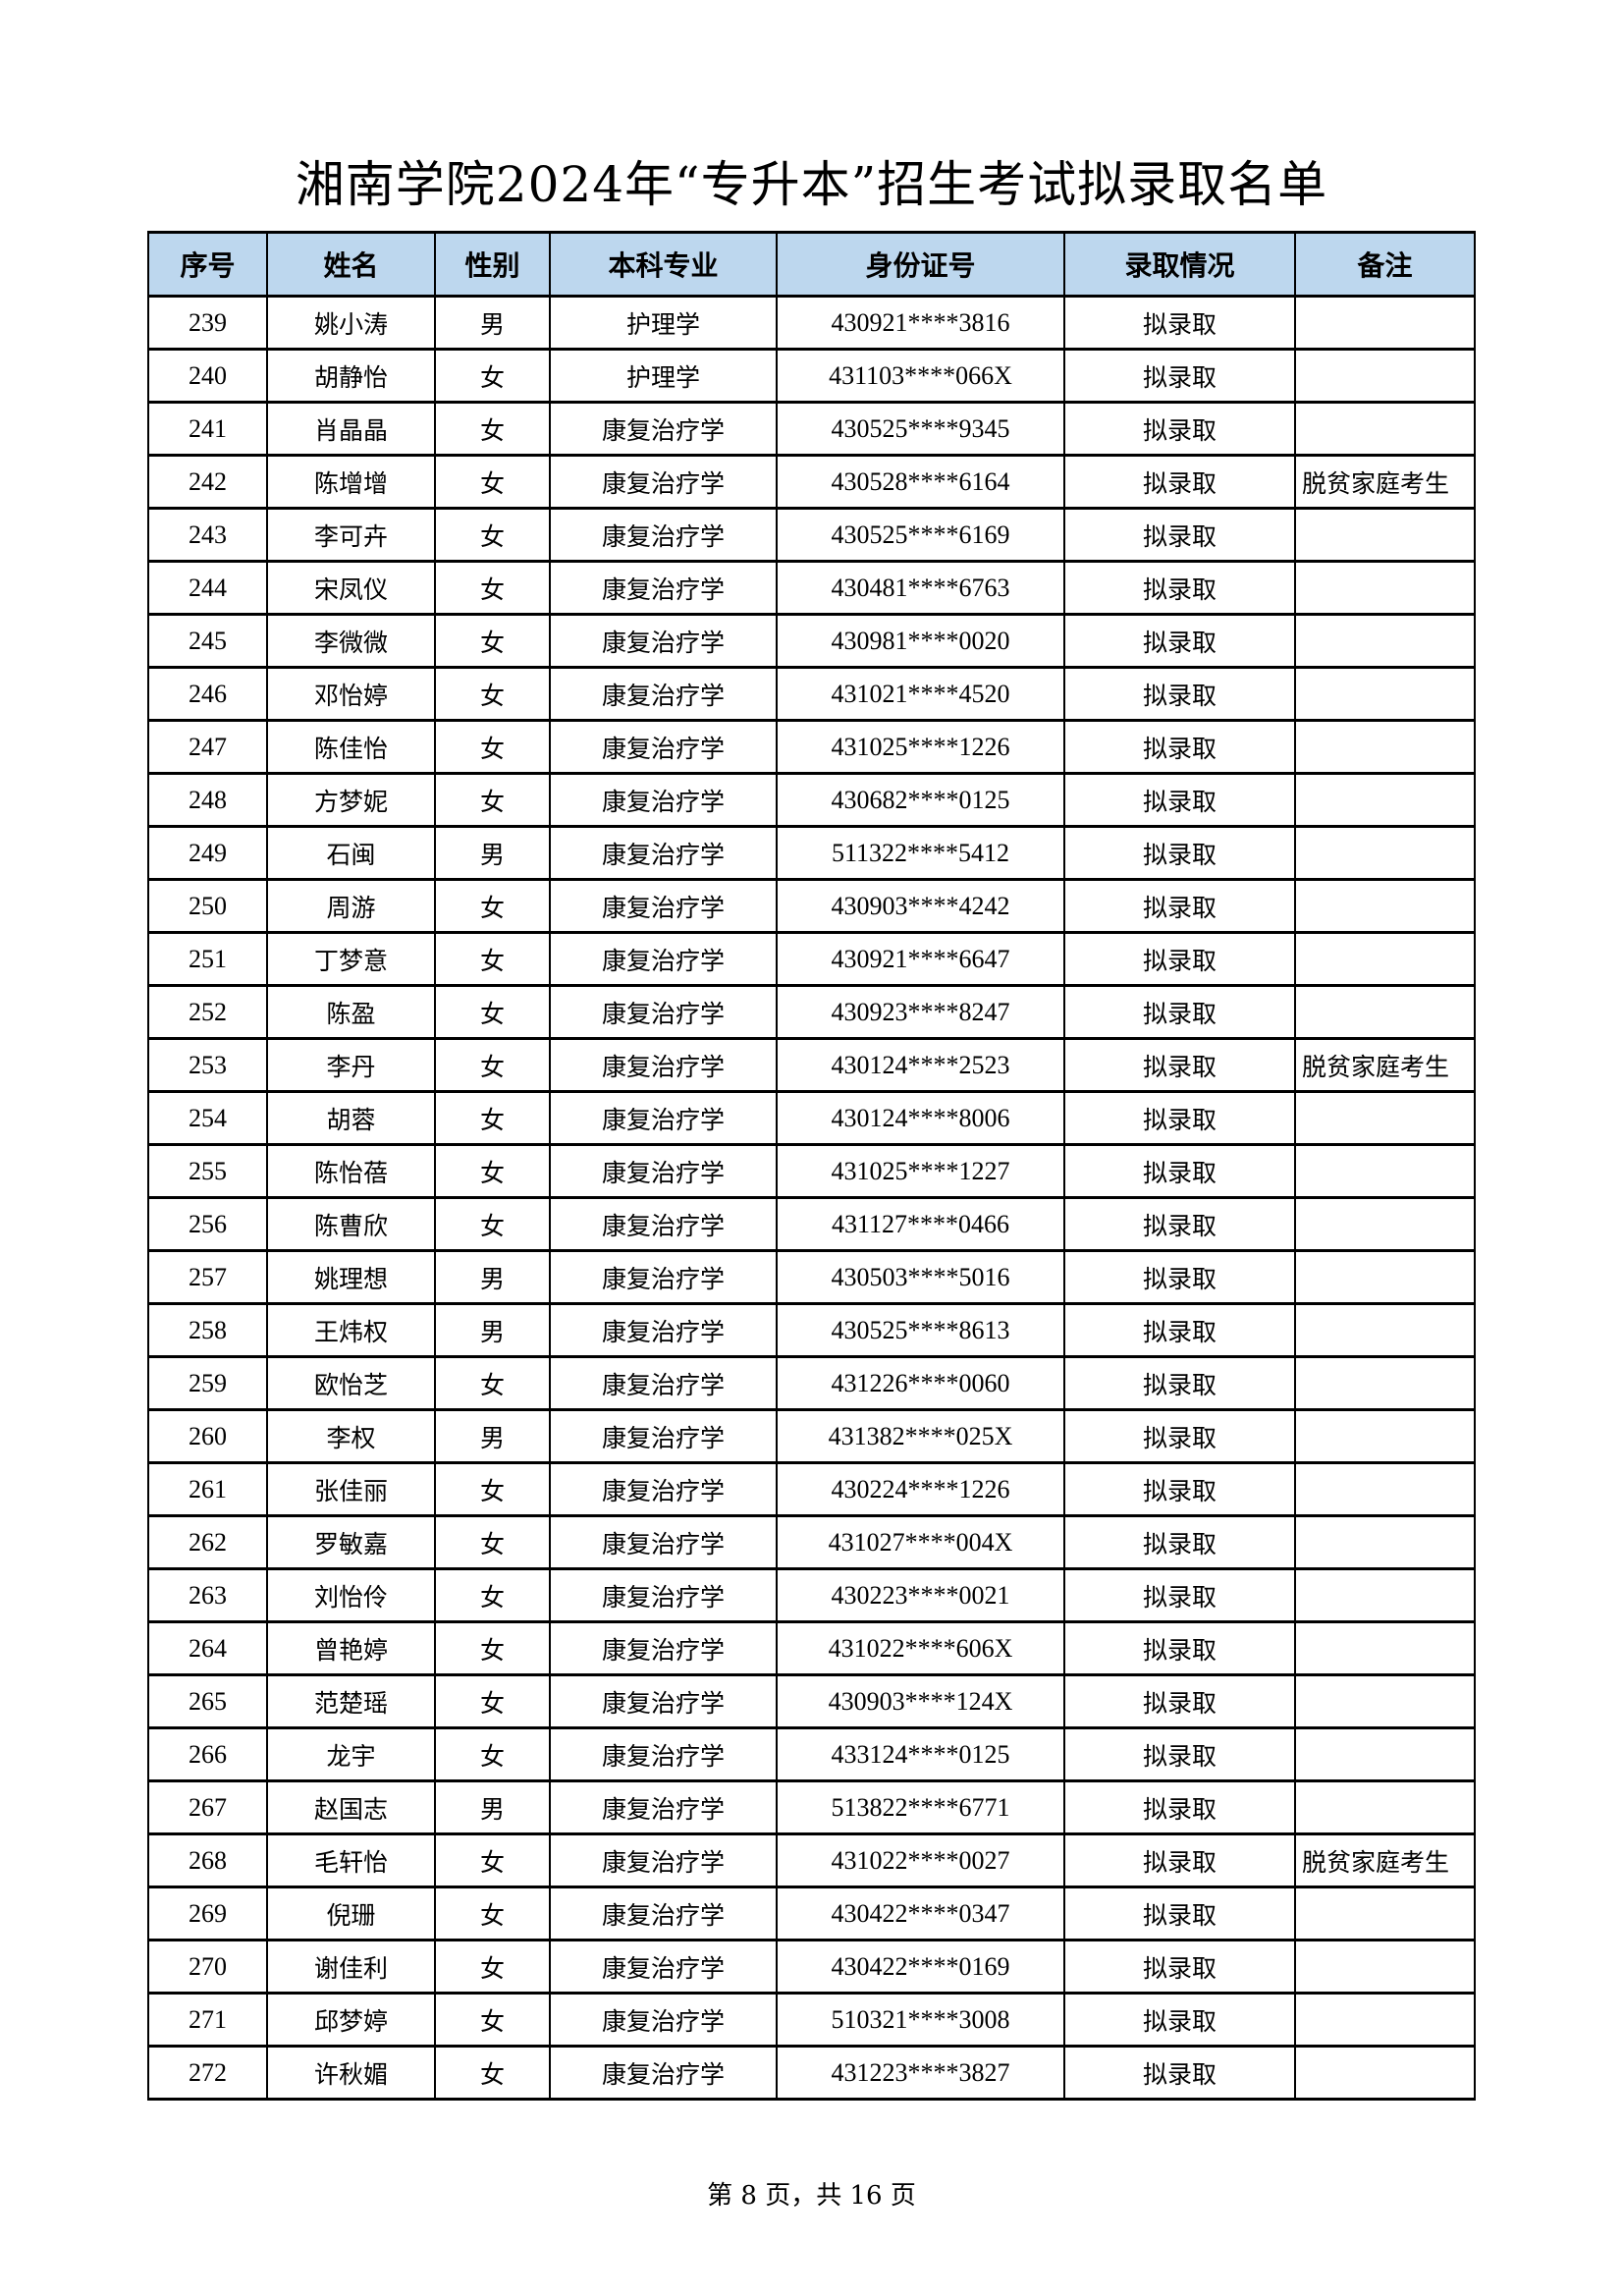 The image size is (1623, 2296). I want to click on id-number-cell: 433124****0125, so click(920, 1754).